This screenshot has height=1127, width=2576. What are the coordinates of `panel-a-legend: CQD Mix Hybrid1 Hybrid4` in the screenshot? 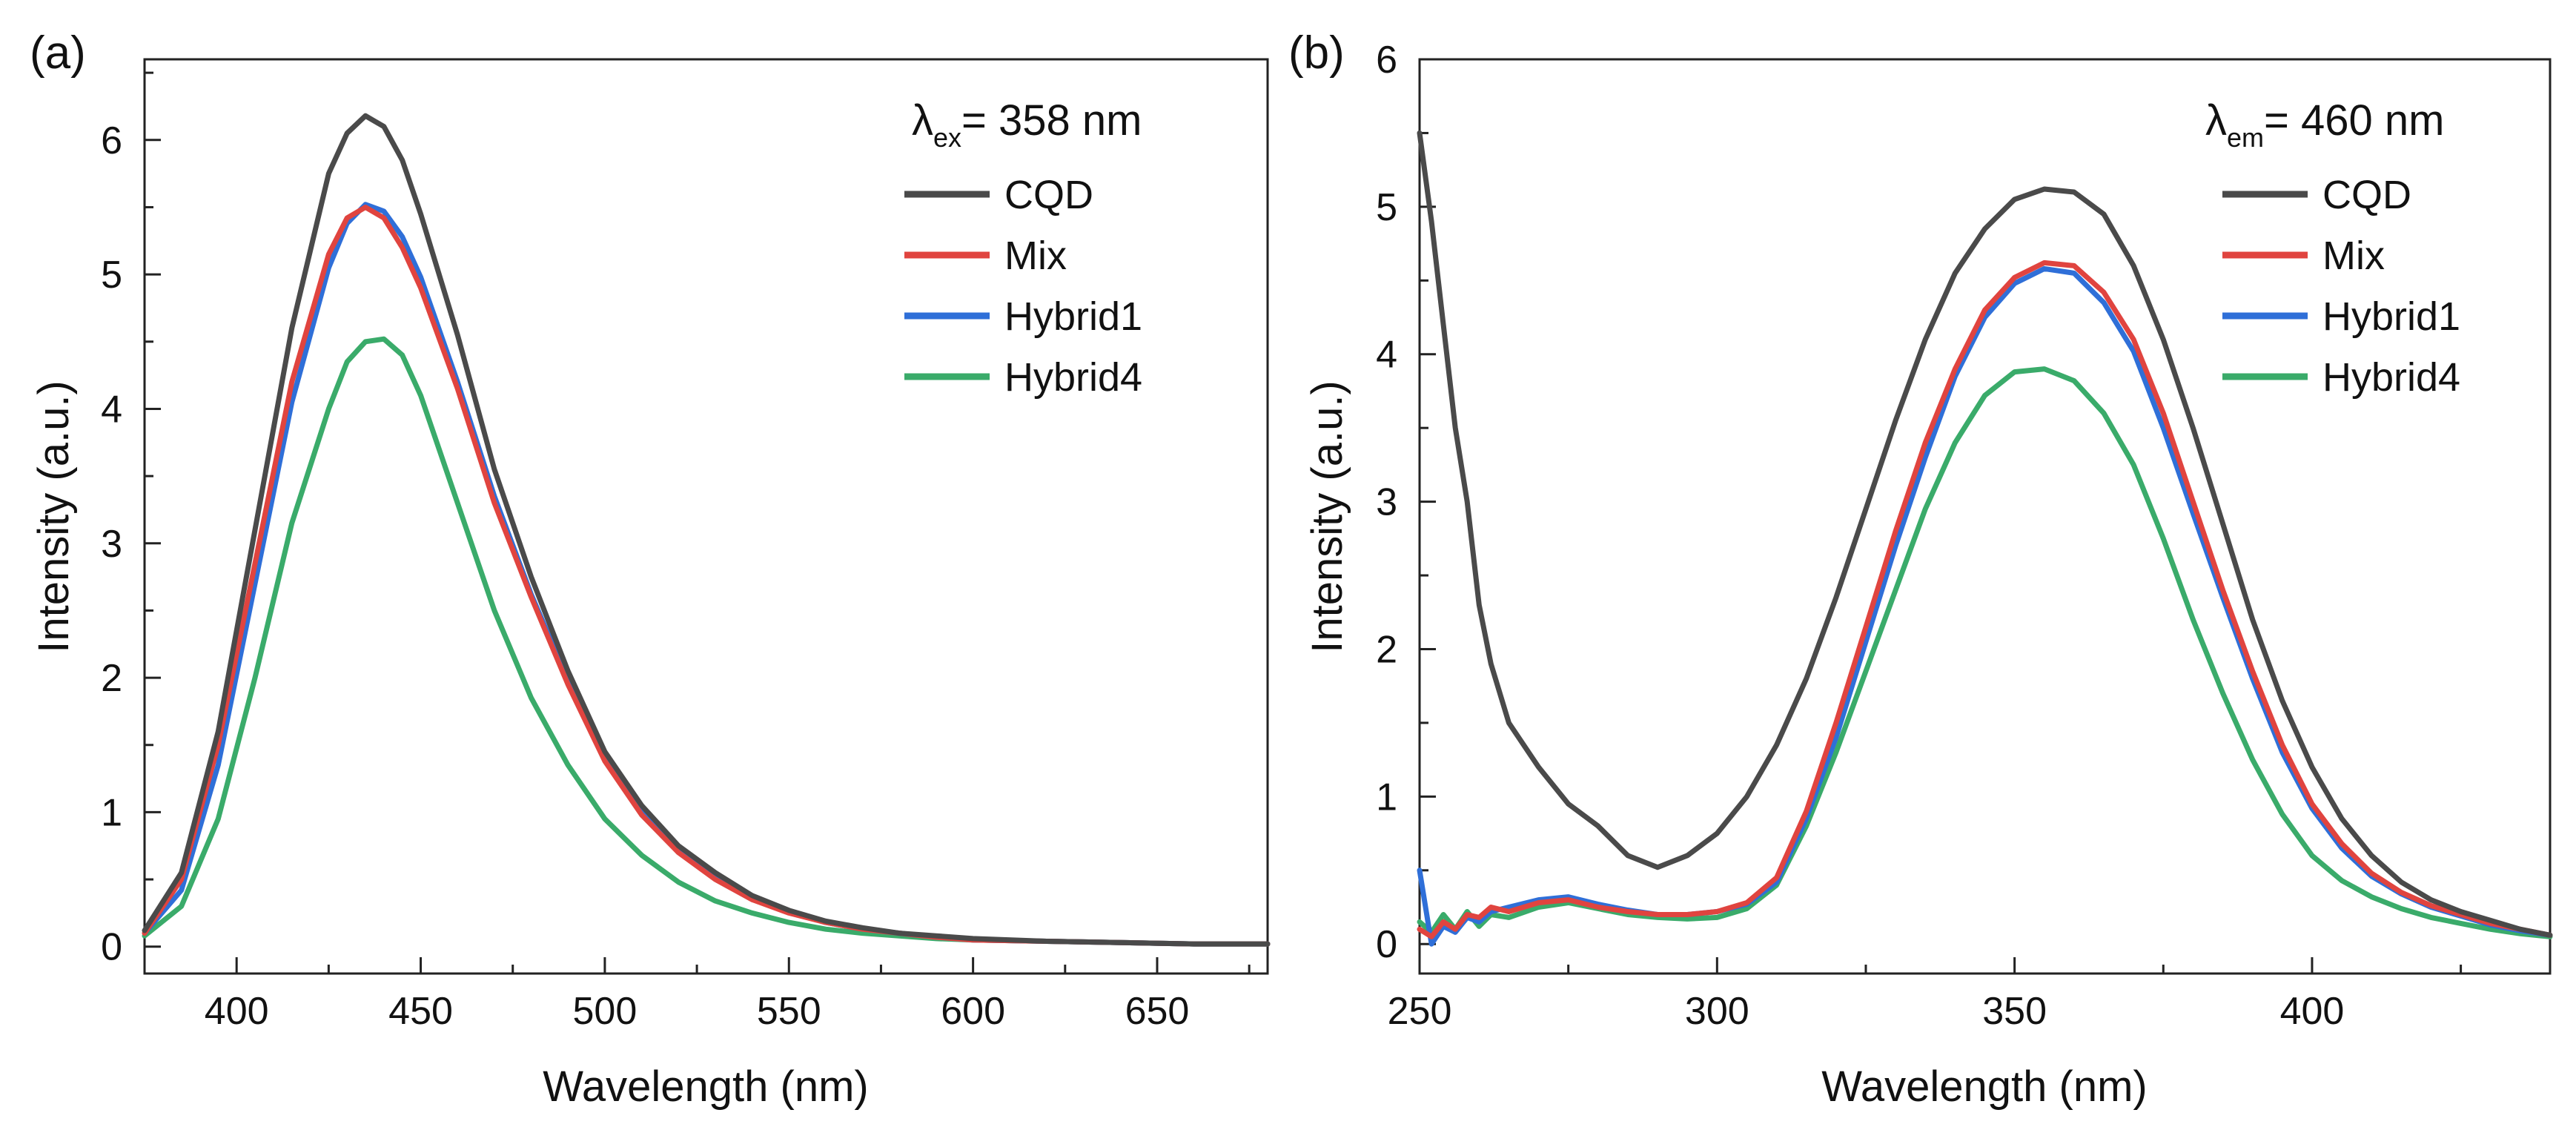 It's located at (1023, 286).